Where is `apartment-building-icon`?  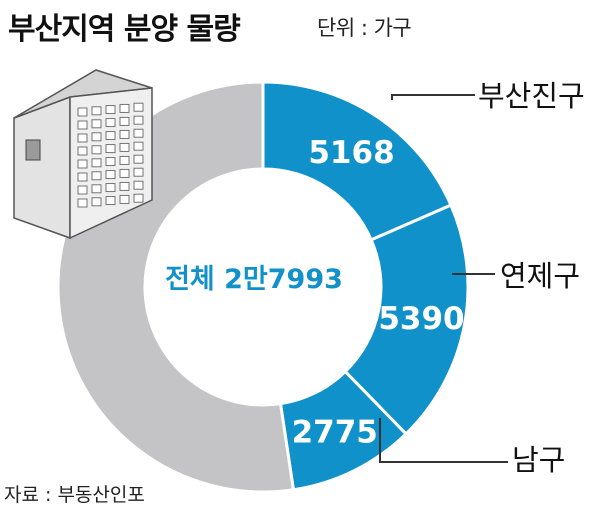
apartment-building-icon is located at coordinates (83, 154).